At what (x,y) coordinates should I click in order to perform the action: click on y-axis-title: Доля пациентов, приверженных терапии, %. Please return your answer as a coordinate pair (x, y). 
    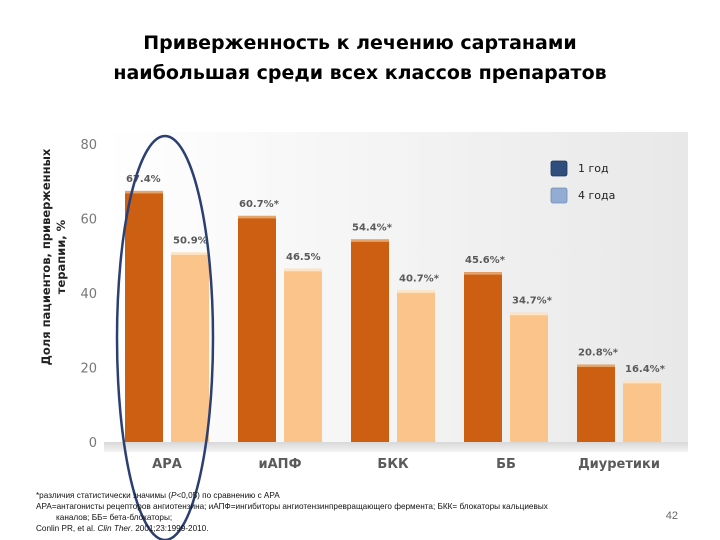
    Looking at the image, I should click on (53, 257).